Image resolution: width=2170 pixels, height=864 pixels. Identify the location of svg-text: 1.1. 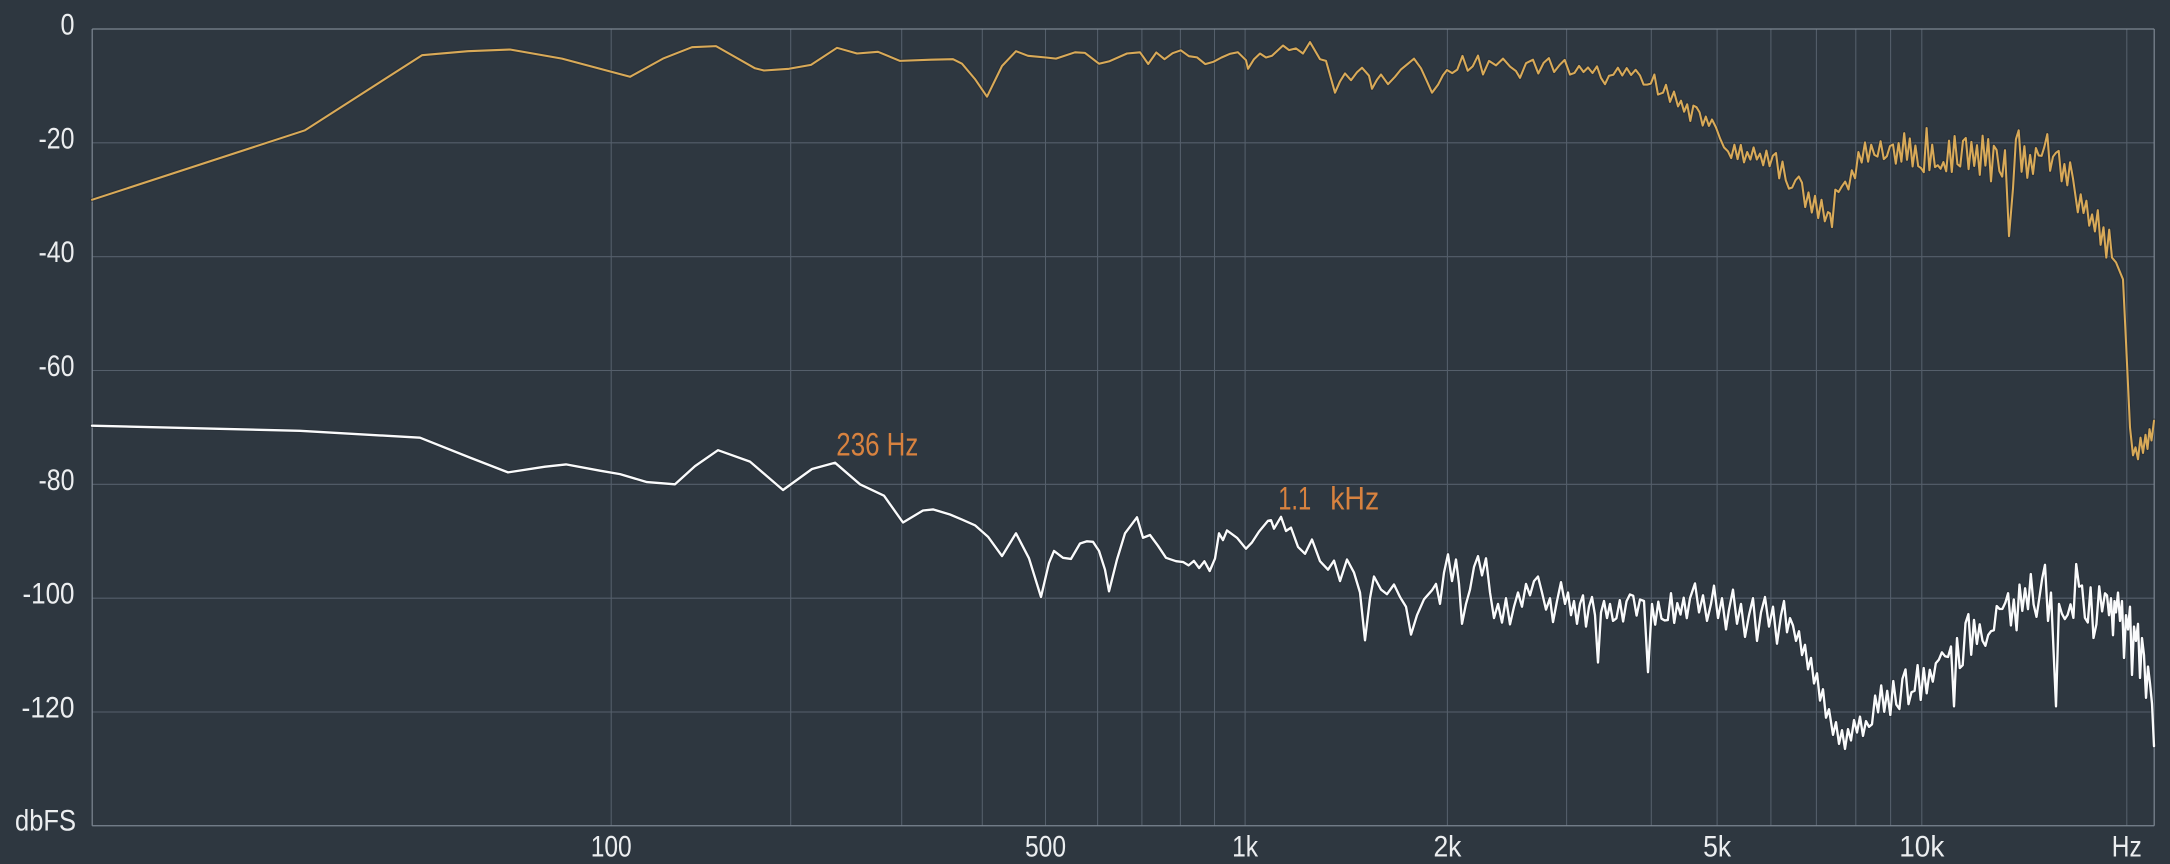
(1294, 499).